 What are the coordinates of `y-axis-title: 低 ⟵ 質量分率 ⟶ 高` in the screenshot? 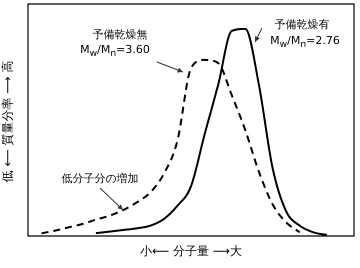 It's located at (8, 122).